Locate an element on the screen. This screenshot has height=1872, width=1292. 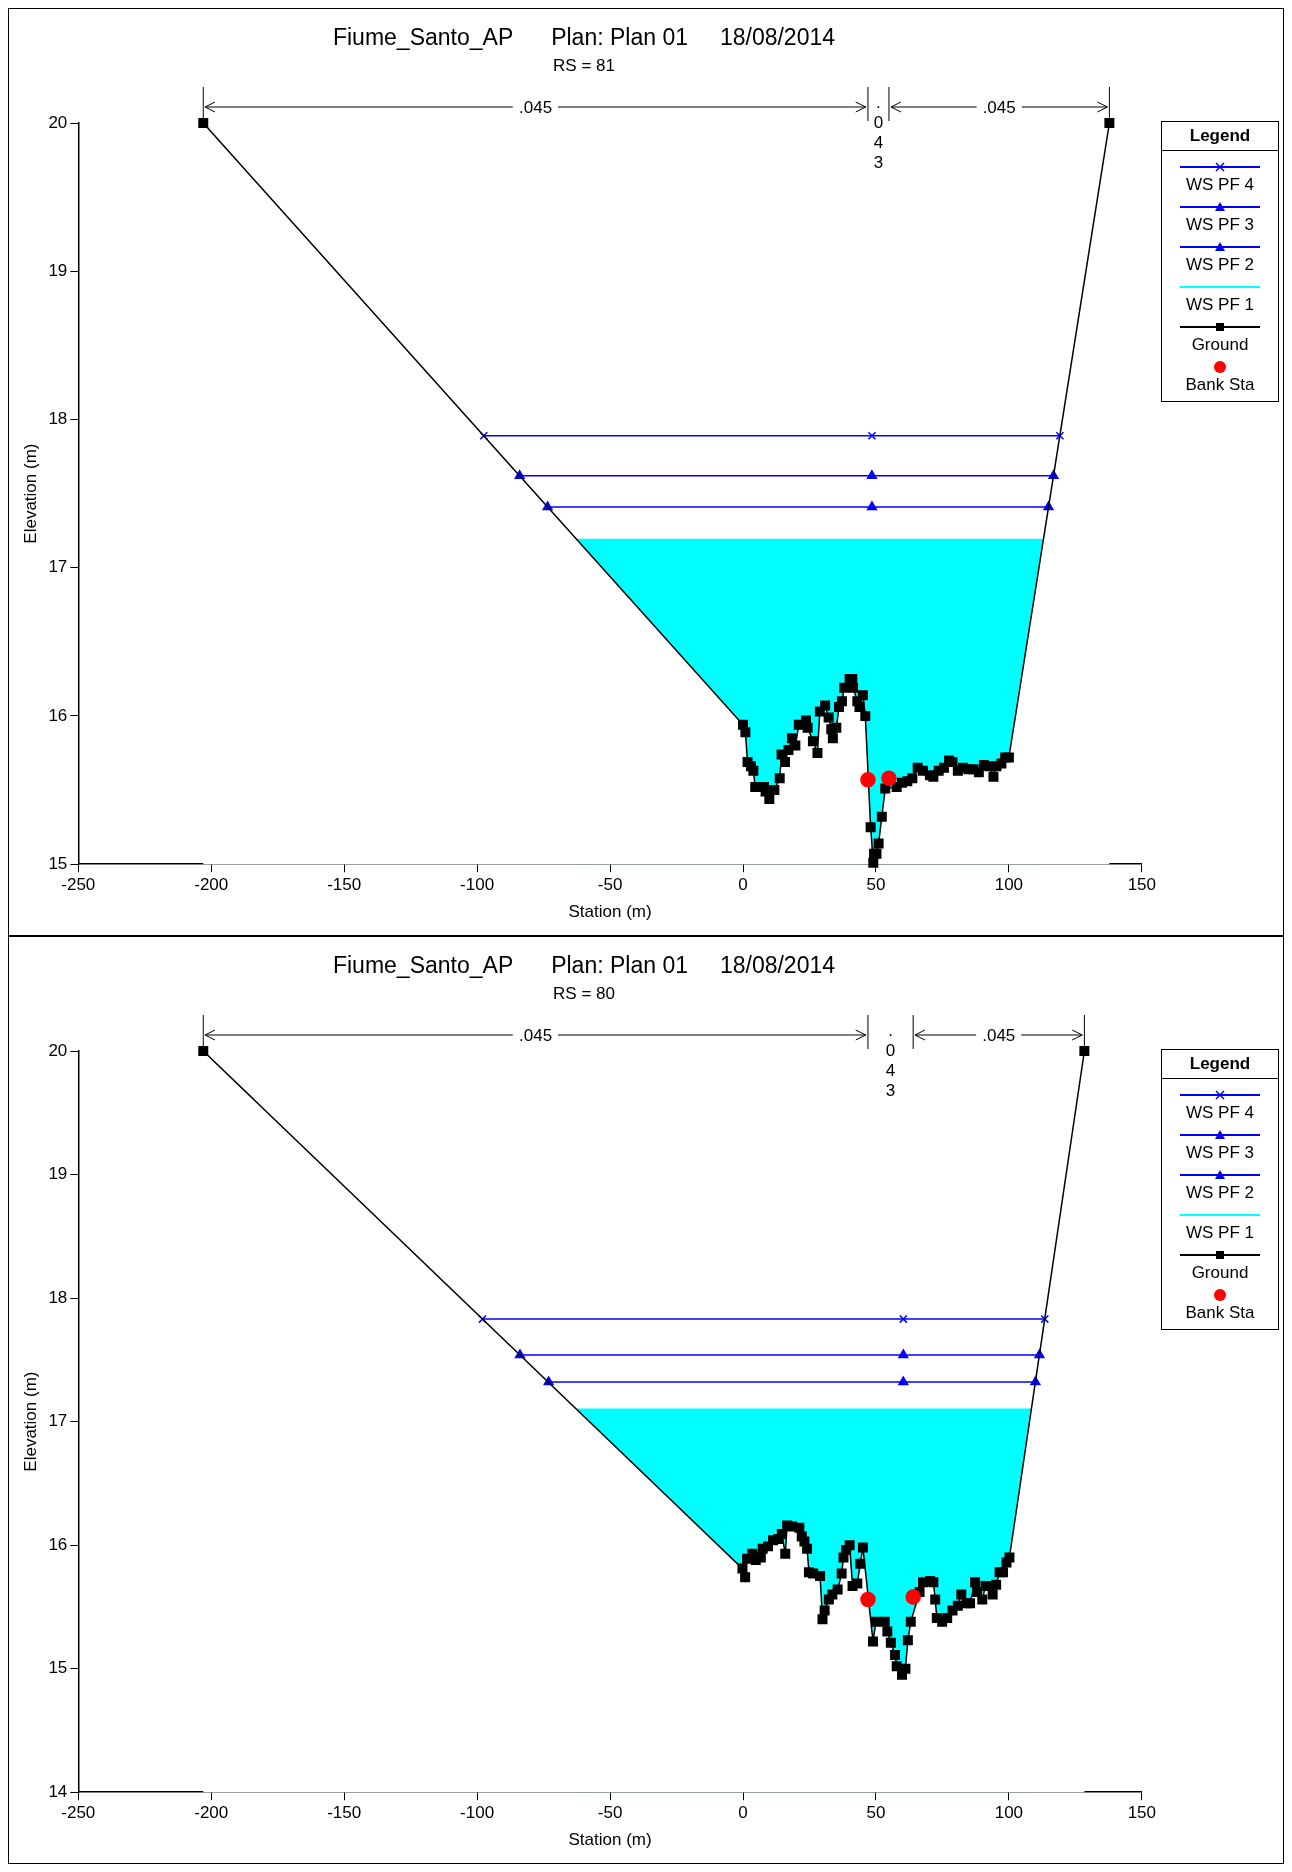
chart-subtitle: RS = 81 is located at coordinates (584, 66).